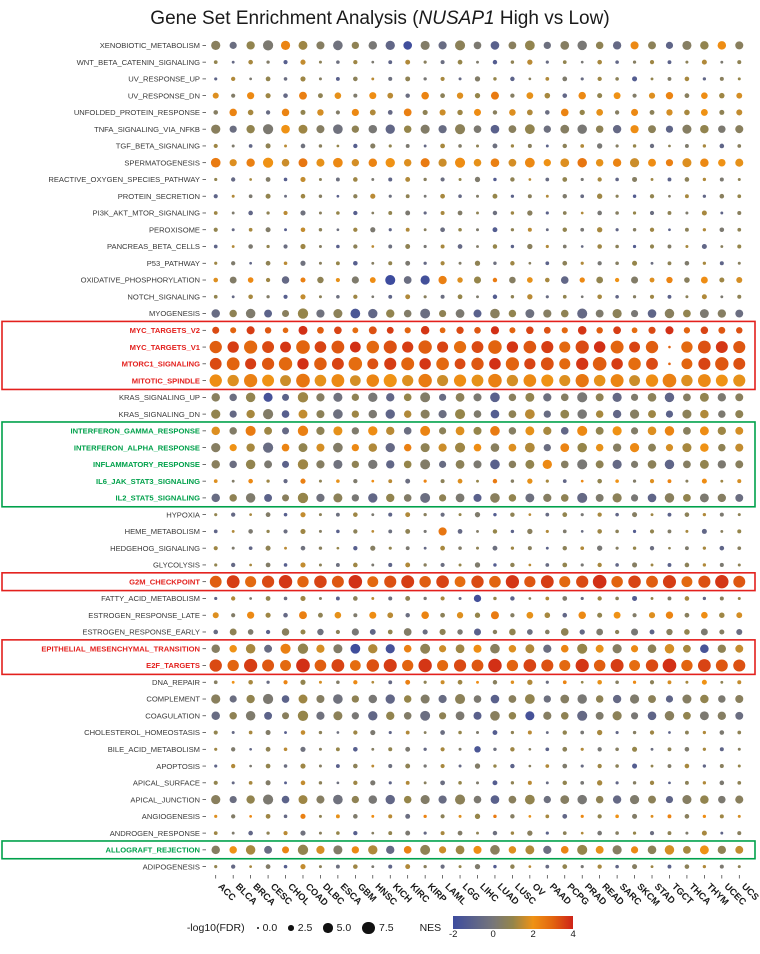  Describe the element at coordinates (152, 850) in the screenshot. I see `y-axis-label: ALLOGRAFT_REJECTION` at that location.